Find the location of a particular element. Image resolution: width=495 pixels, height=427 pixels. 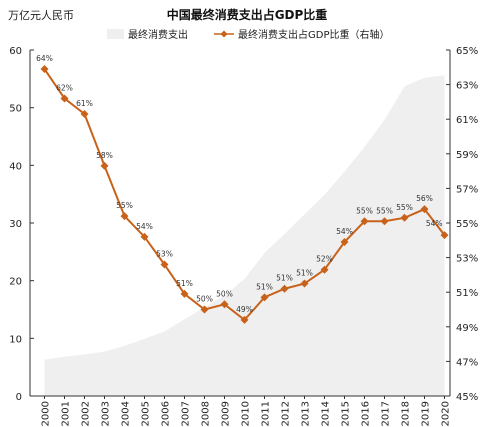

right-axis-tick-label: 53% is located at coordinates (467, 259).